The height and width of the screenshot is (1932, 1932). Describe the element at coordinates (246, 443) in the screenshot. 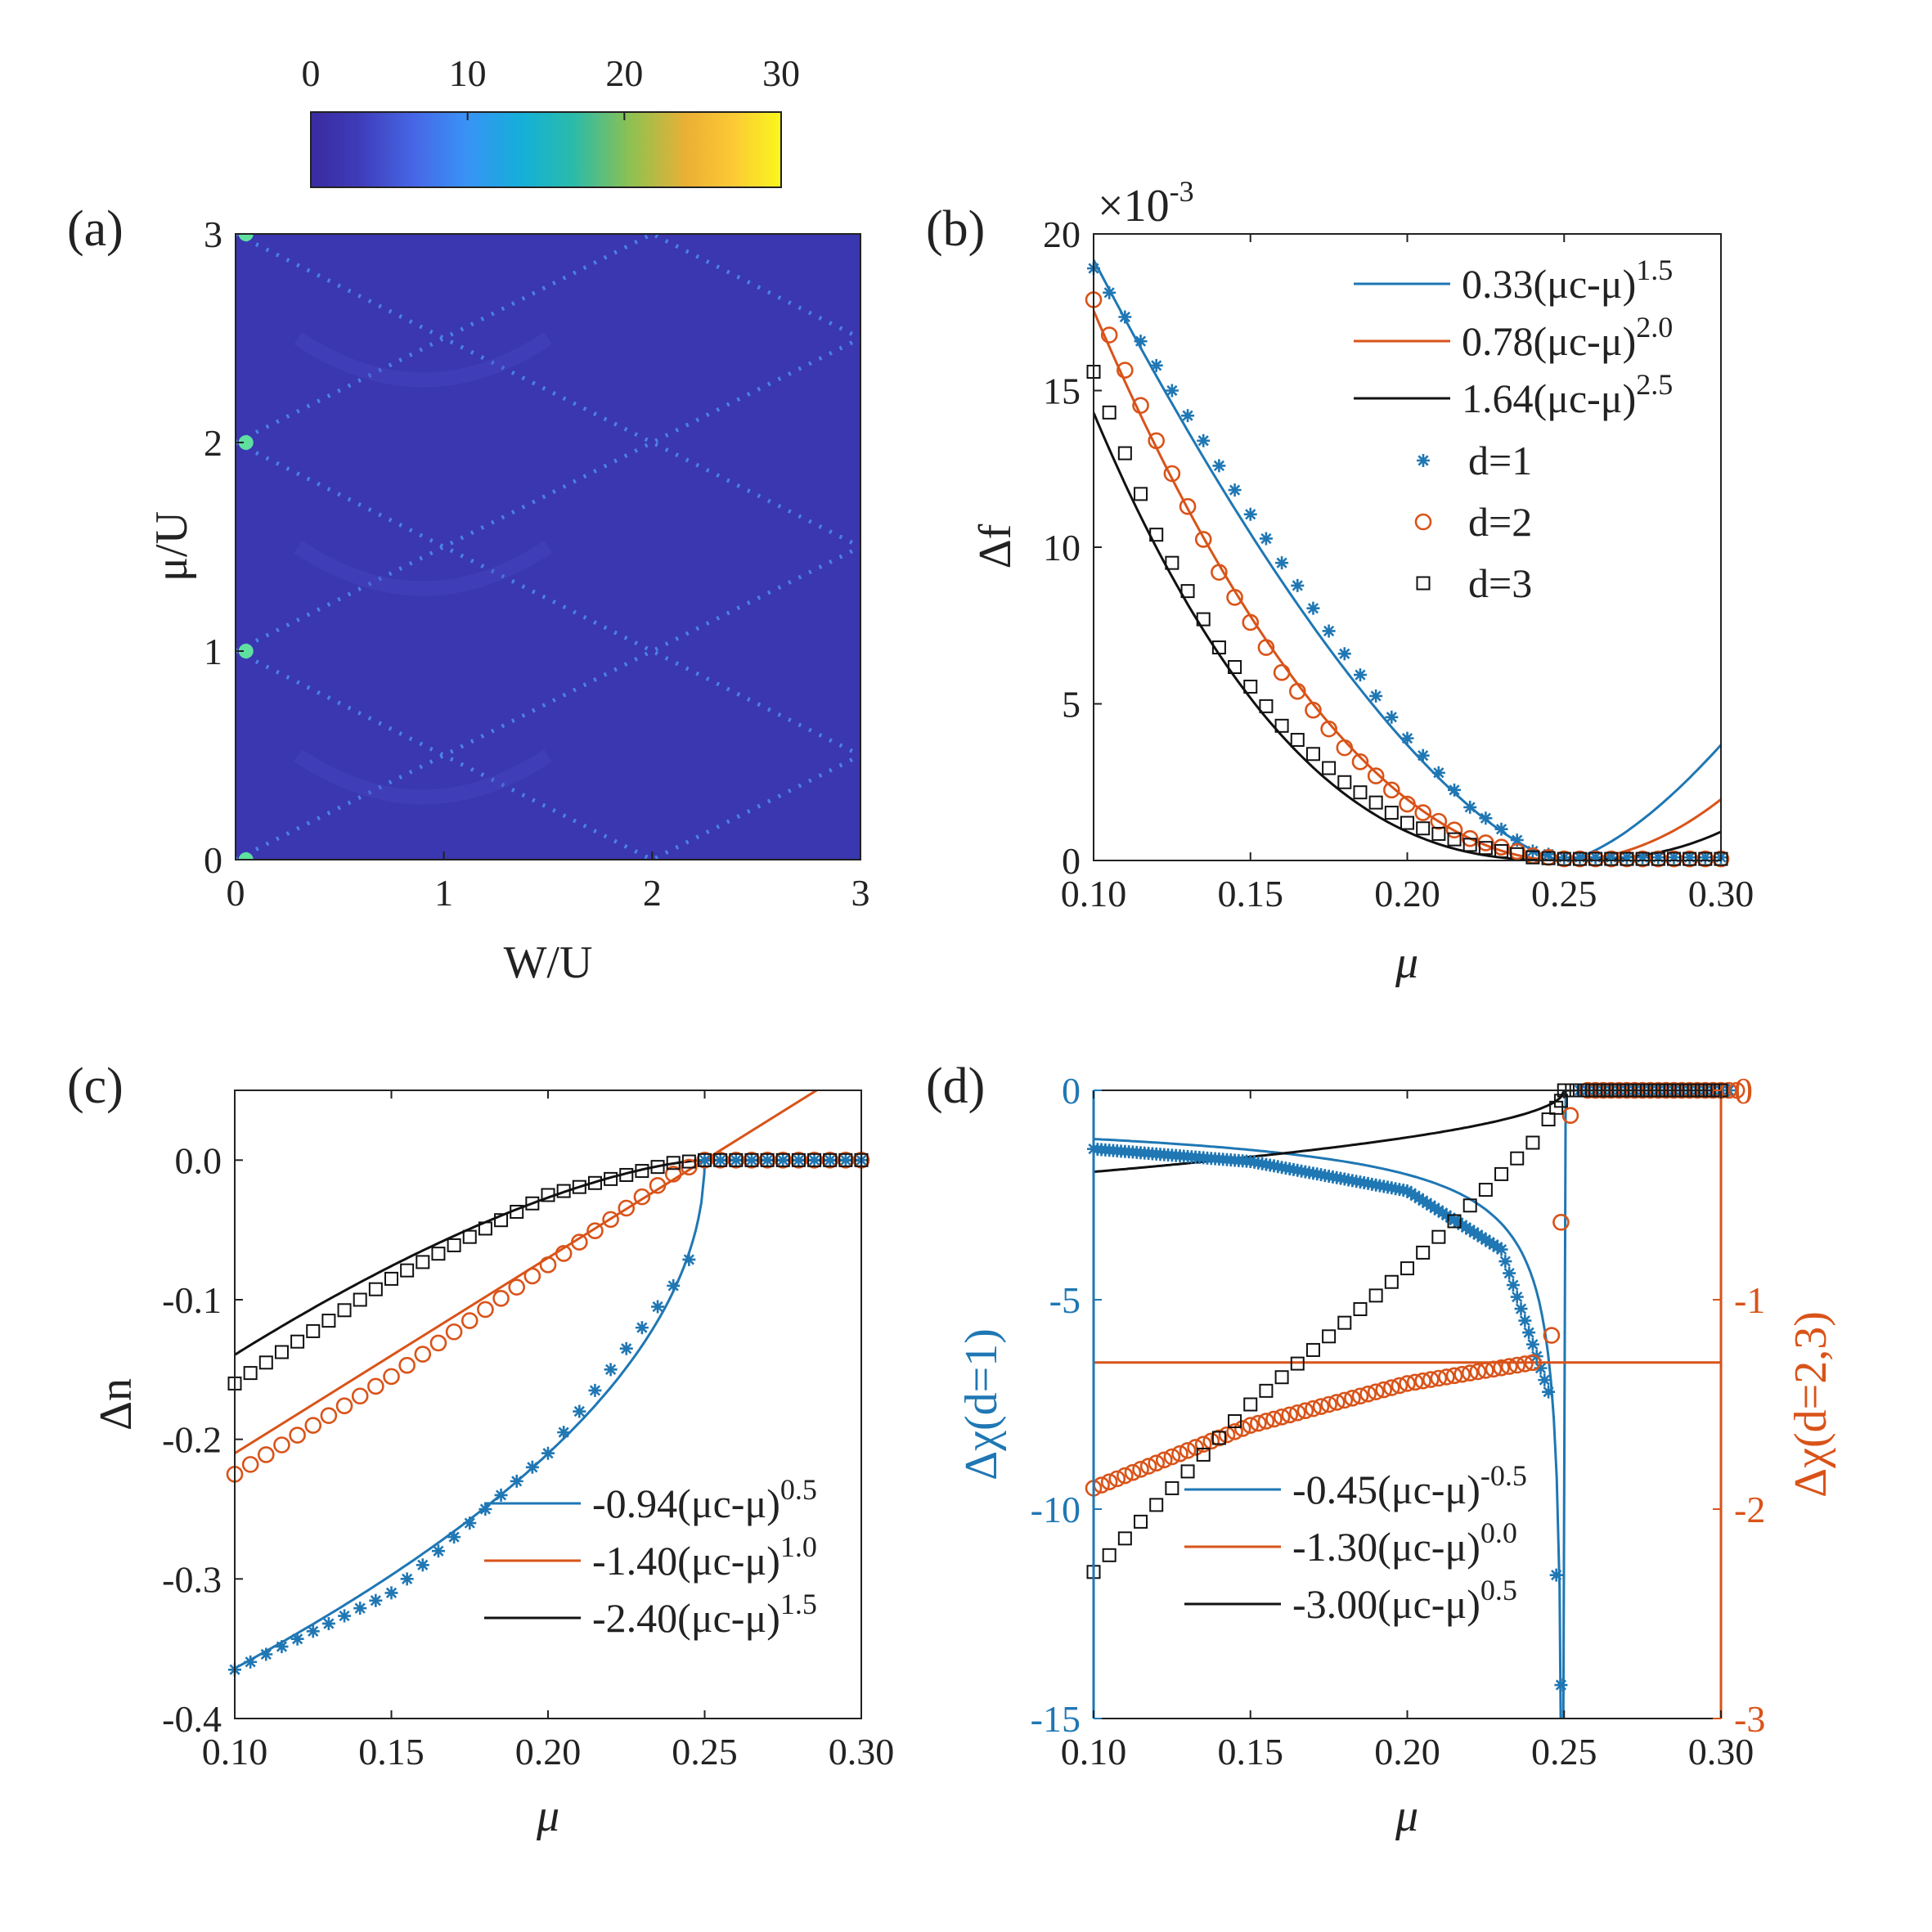

I see `hotspot` at that location.